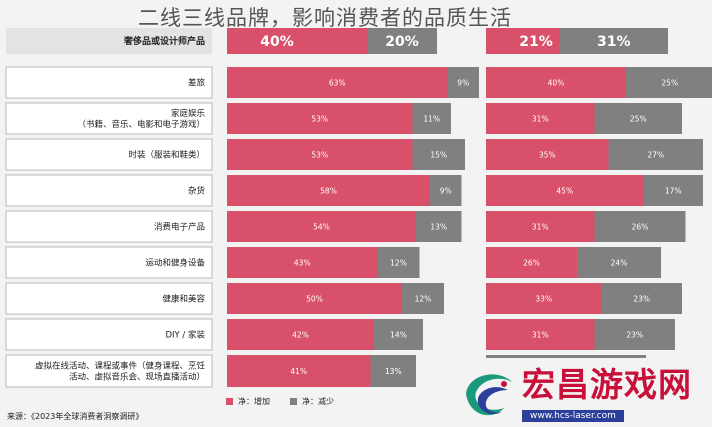  I want to click on data-label-increase: 33%, so click(543, 299).